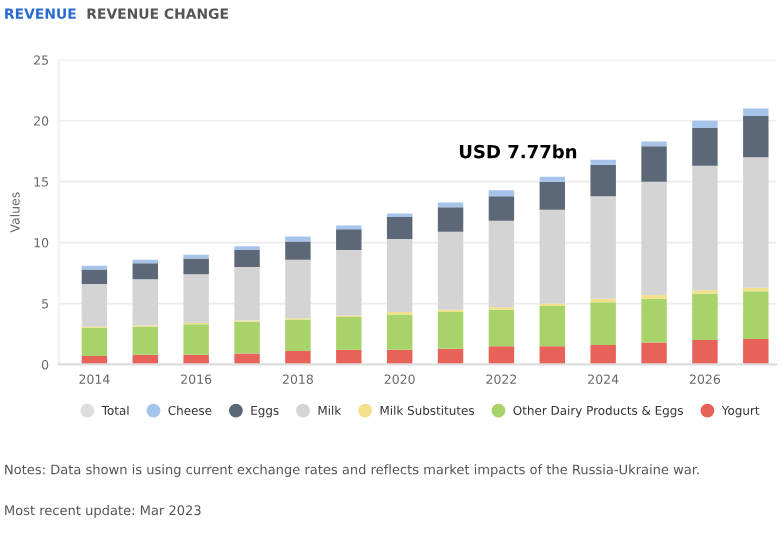 The width and height of the screenshot is (784, 544). What do you see at coordinates (518, 151) in the screenshot?
I see `annotation: USD 7.77bn` at bounding box center [518, 151].